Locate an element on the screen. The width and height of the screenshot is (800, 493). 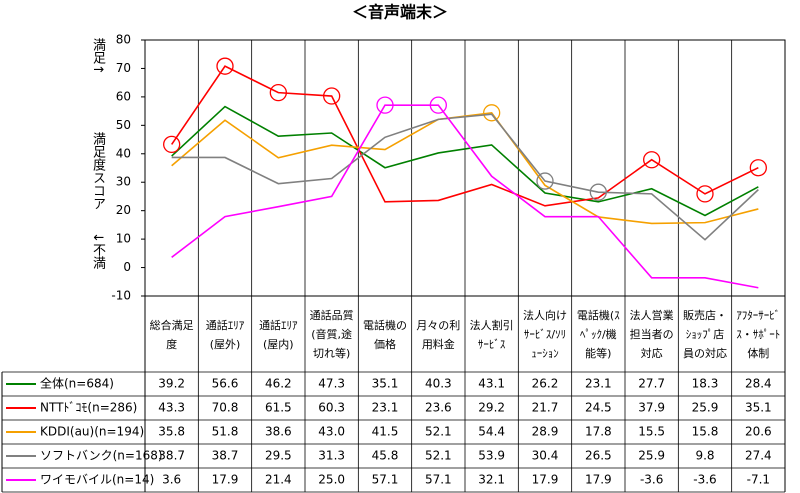
table-value: 61.5 is located at coordinates (278, 408).